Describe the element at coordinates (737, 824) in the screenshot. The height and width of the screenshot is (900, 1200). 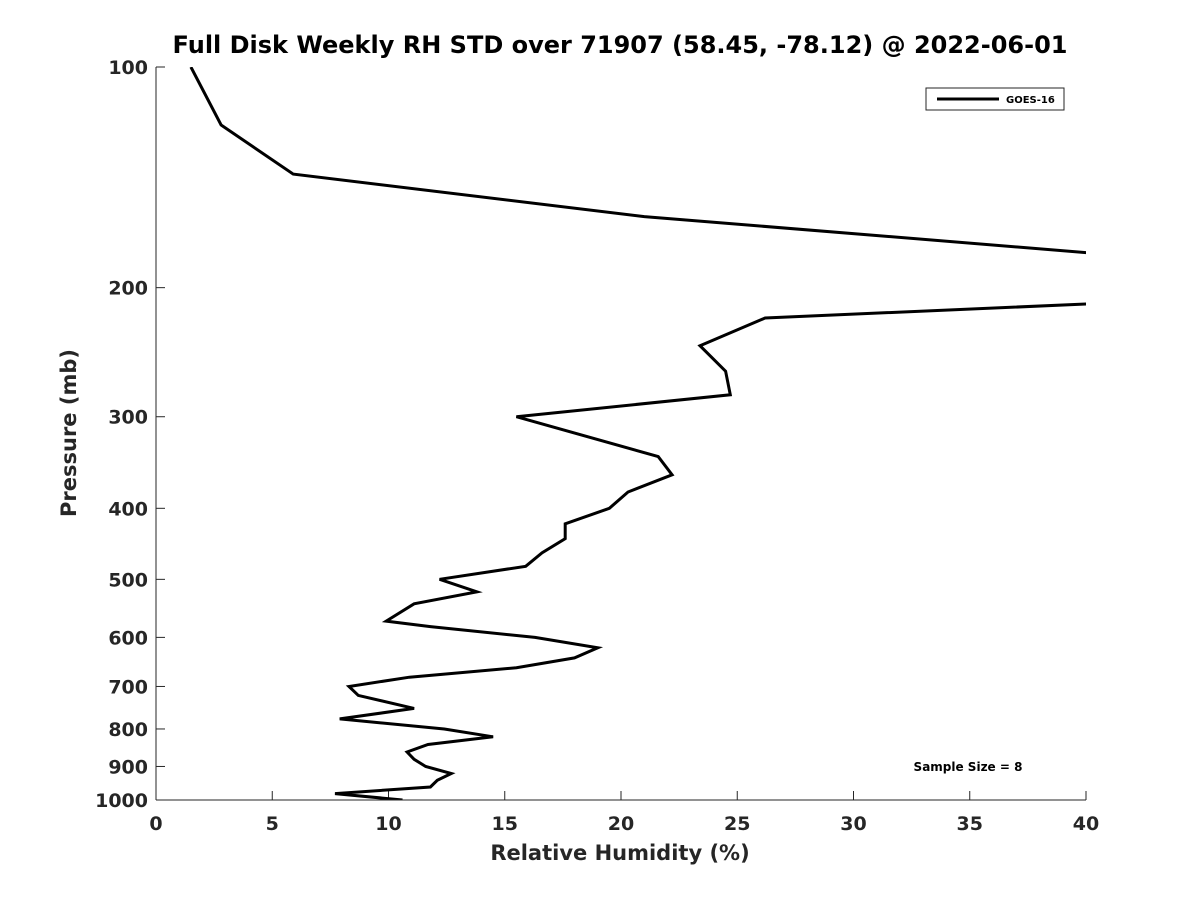
I see `x-tick-label: 25` at that location.